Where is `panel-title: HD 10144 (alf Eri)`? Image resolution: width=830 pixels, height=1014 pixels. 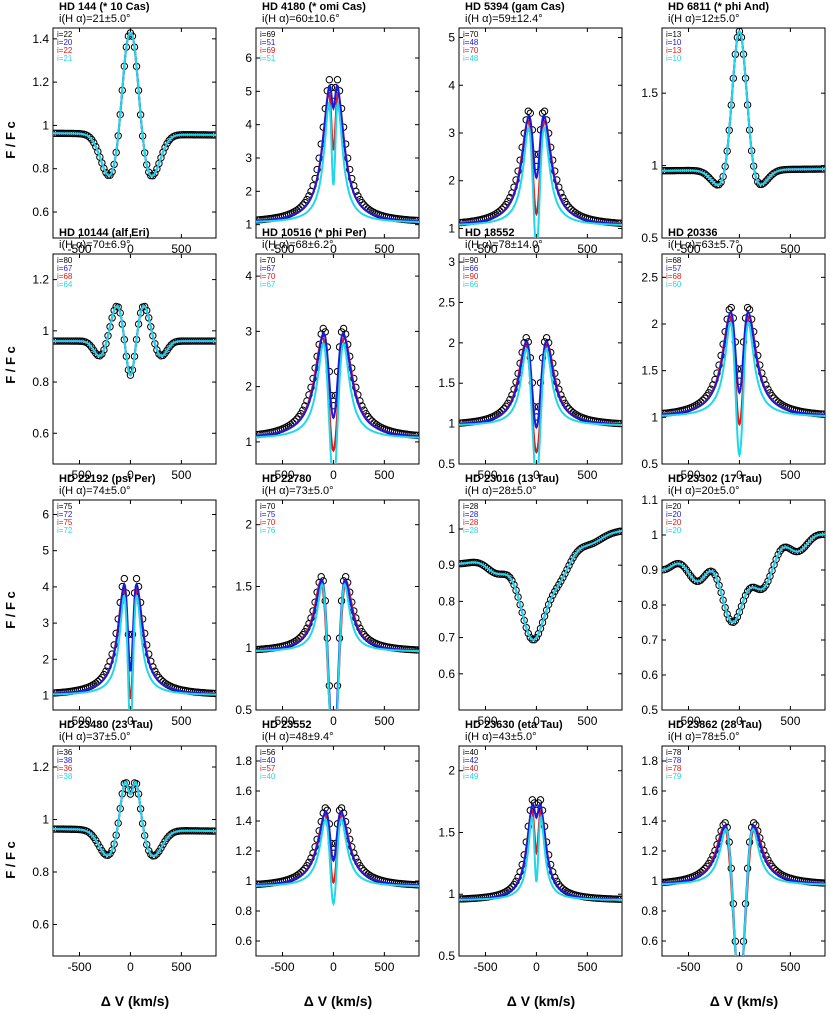 panel-title: HD 10144 (alf Eri) is located at coordinates (104, 233).